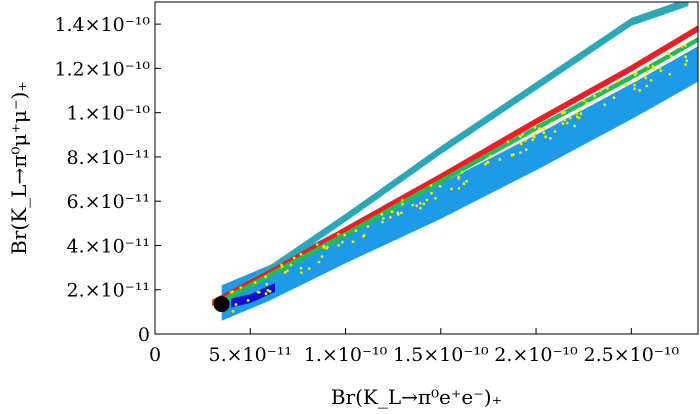  I want to click on x-tick-label: 1.5×10⁻¹⁰, so click(441, 355).